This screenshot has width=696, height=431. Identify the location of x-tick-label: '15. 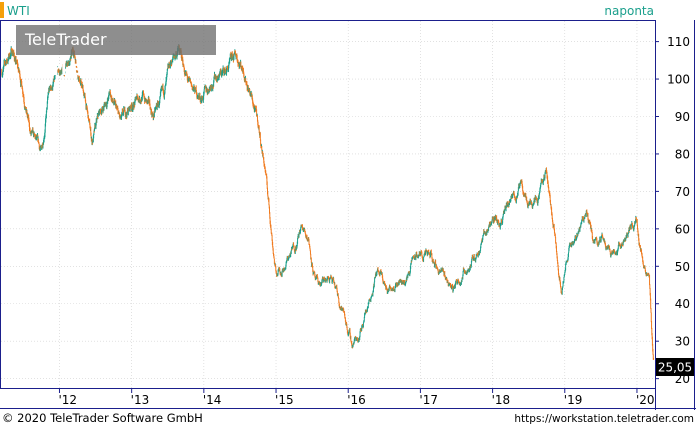
(284, 400).